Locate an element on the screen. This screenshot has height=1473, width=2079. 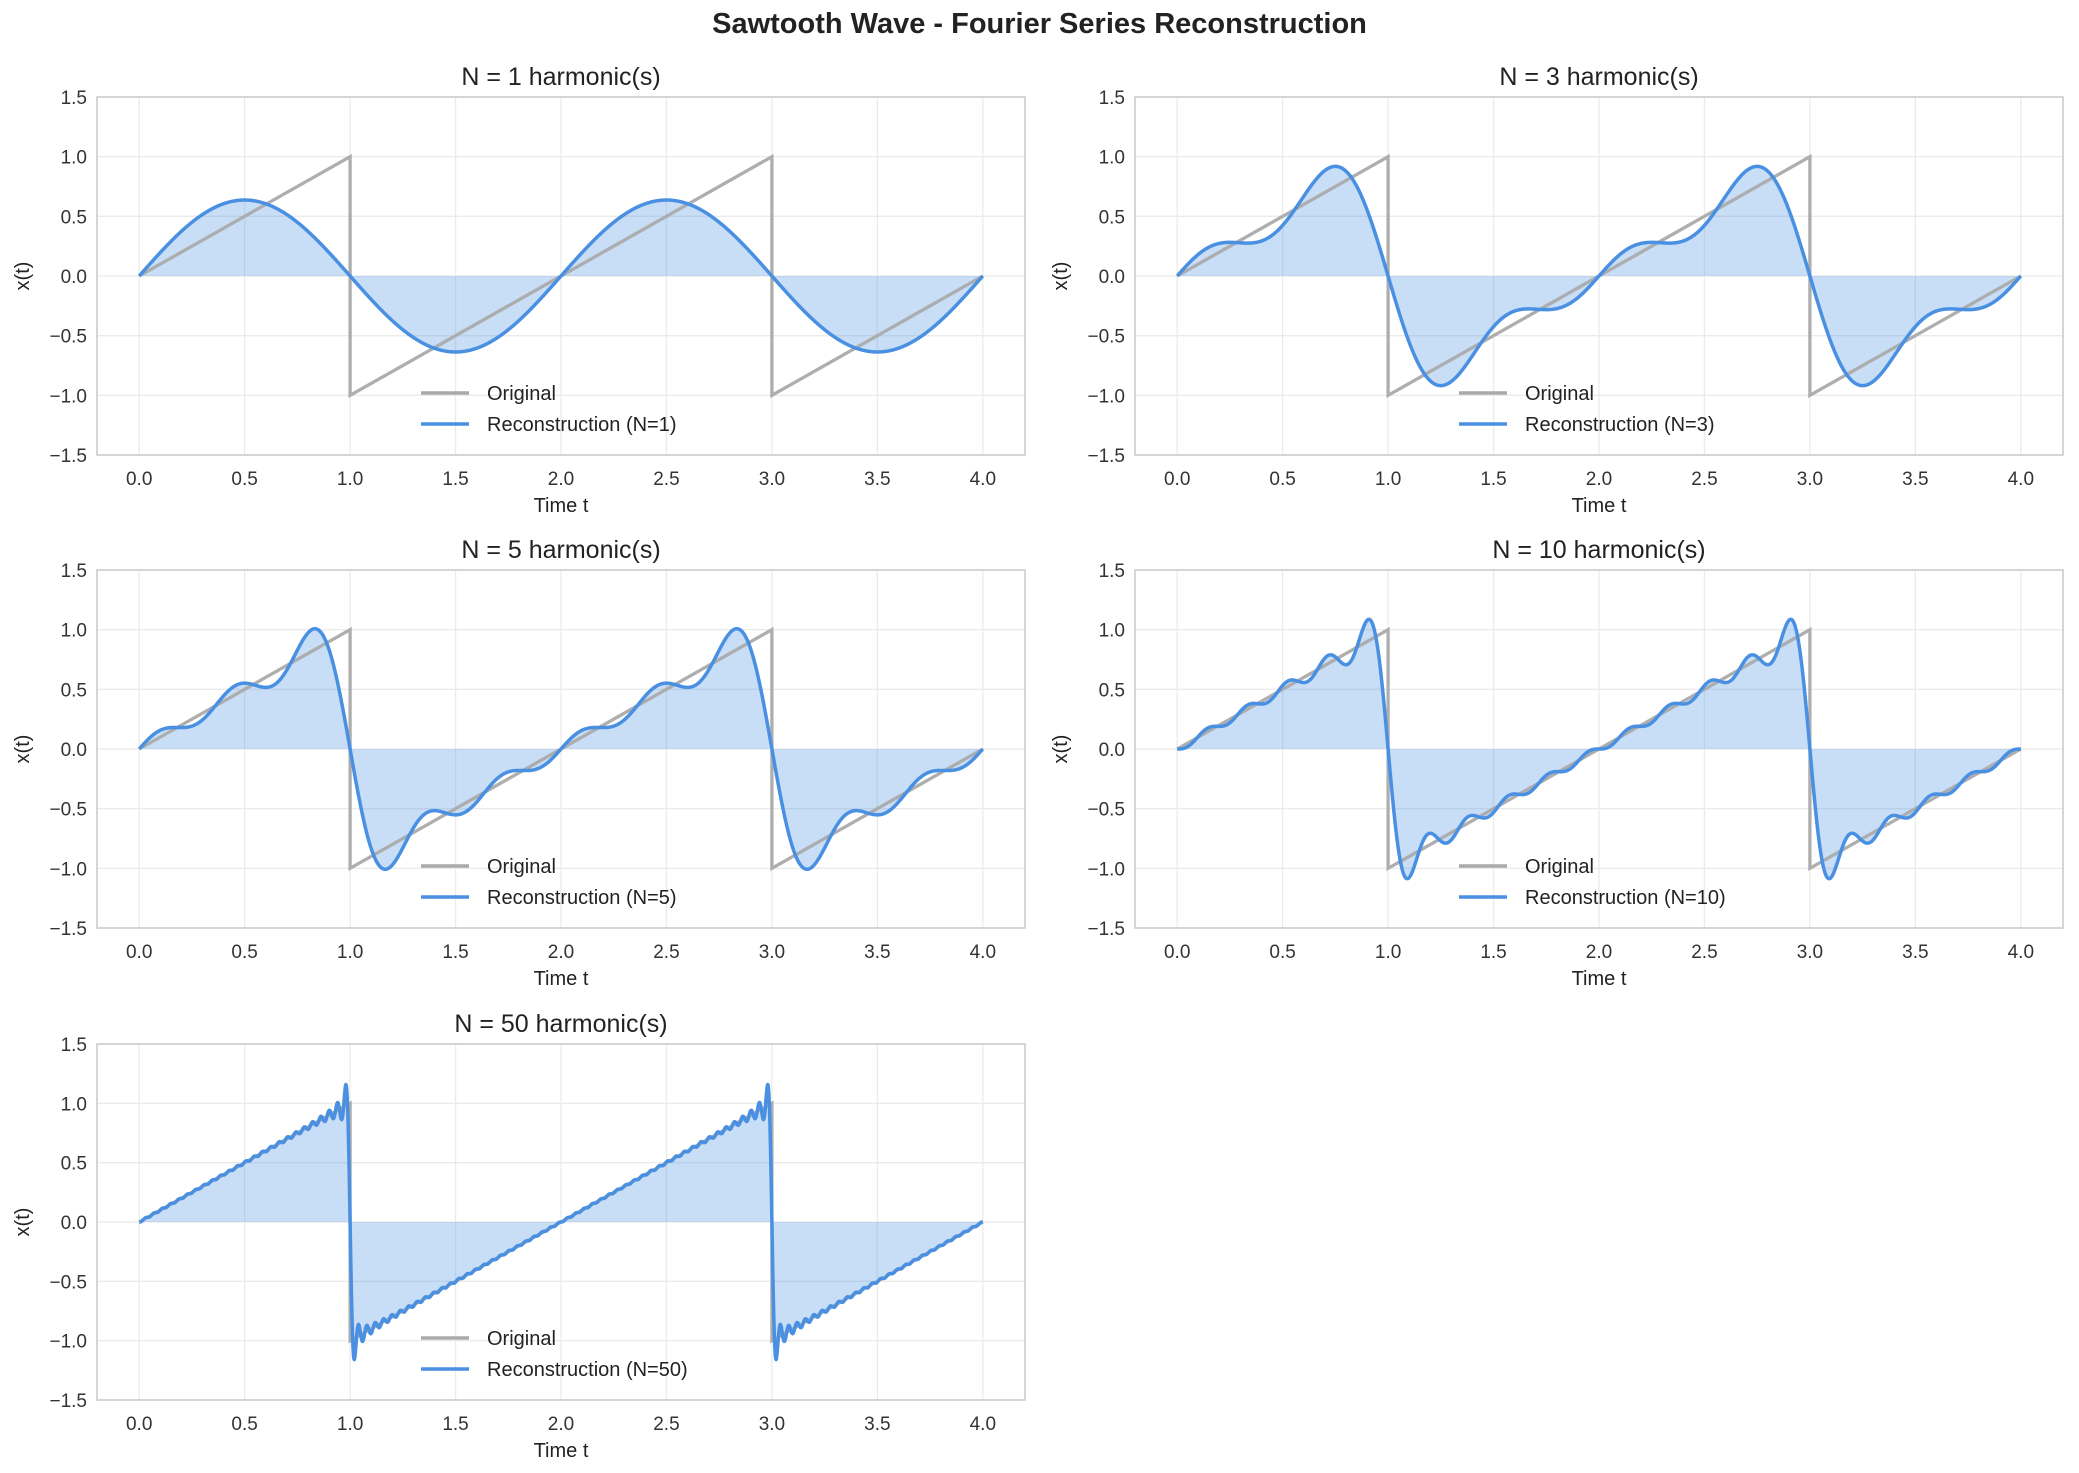
subplot-title: N = 50 harmonic(s) is located at coordinates (560, 1024).